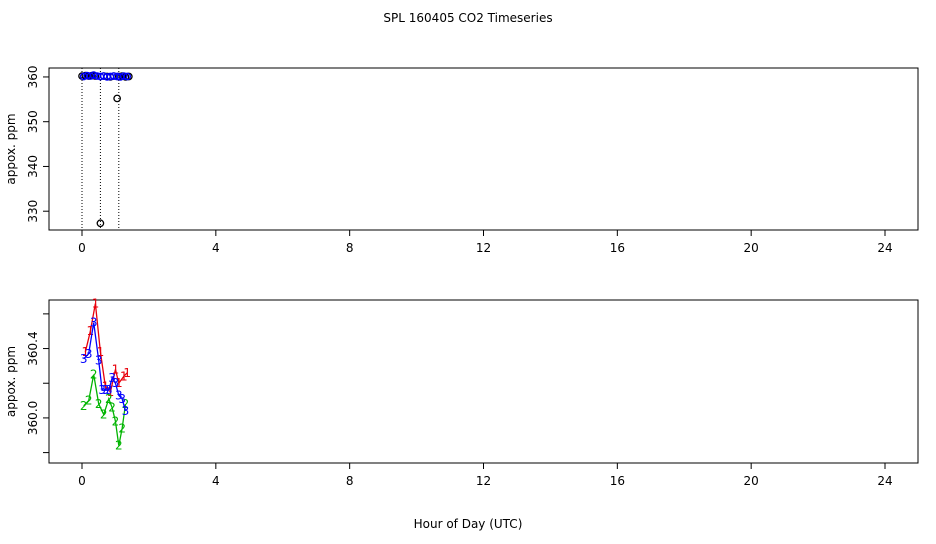 Image resolution: width=936 pixels, height=544 pixels. I want to click on y-tick-label: 360, so click(33, 76).